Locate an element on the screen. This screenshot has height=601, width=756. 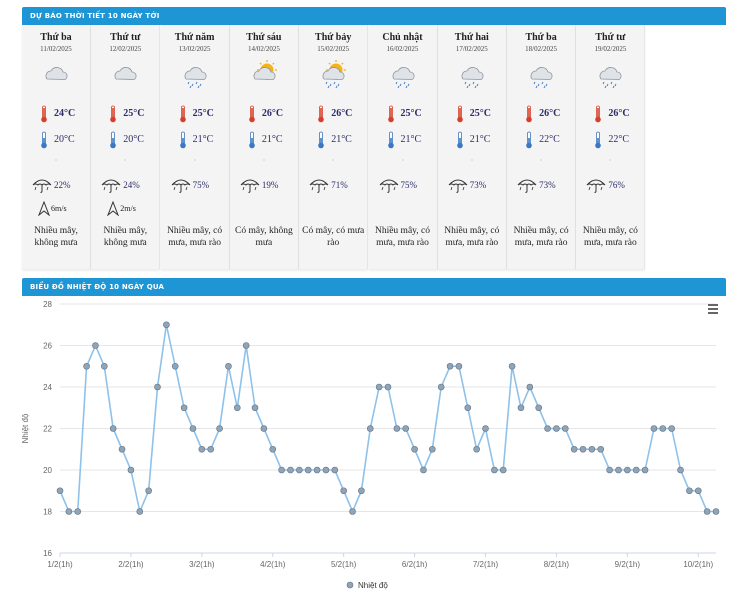
temp-low: 22°C is located at coordinates (619, 139).